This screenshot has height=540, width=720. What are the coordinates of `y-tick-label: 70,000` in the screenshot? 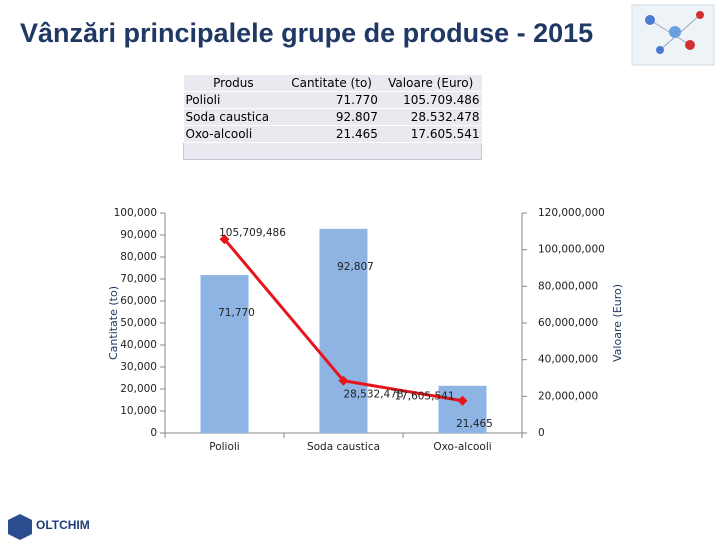 It's located at (138, 279).